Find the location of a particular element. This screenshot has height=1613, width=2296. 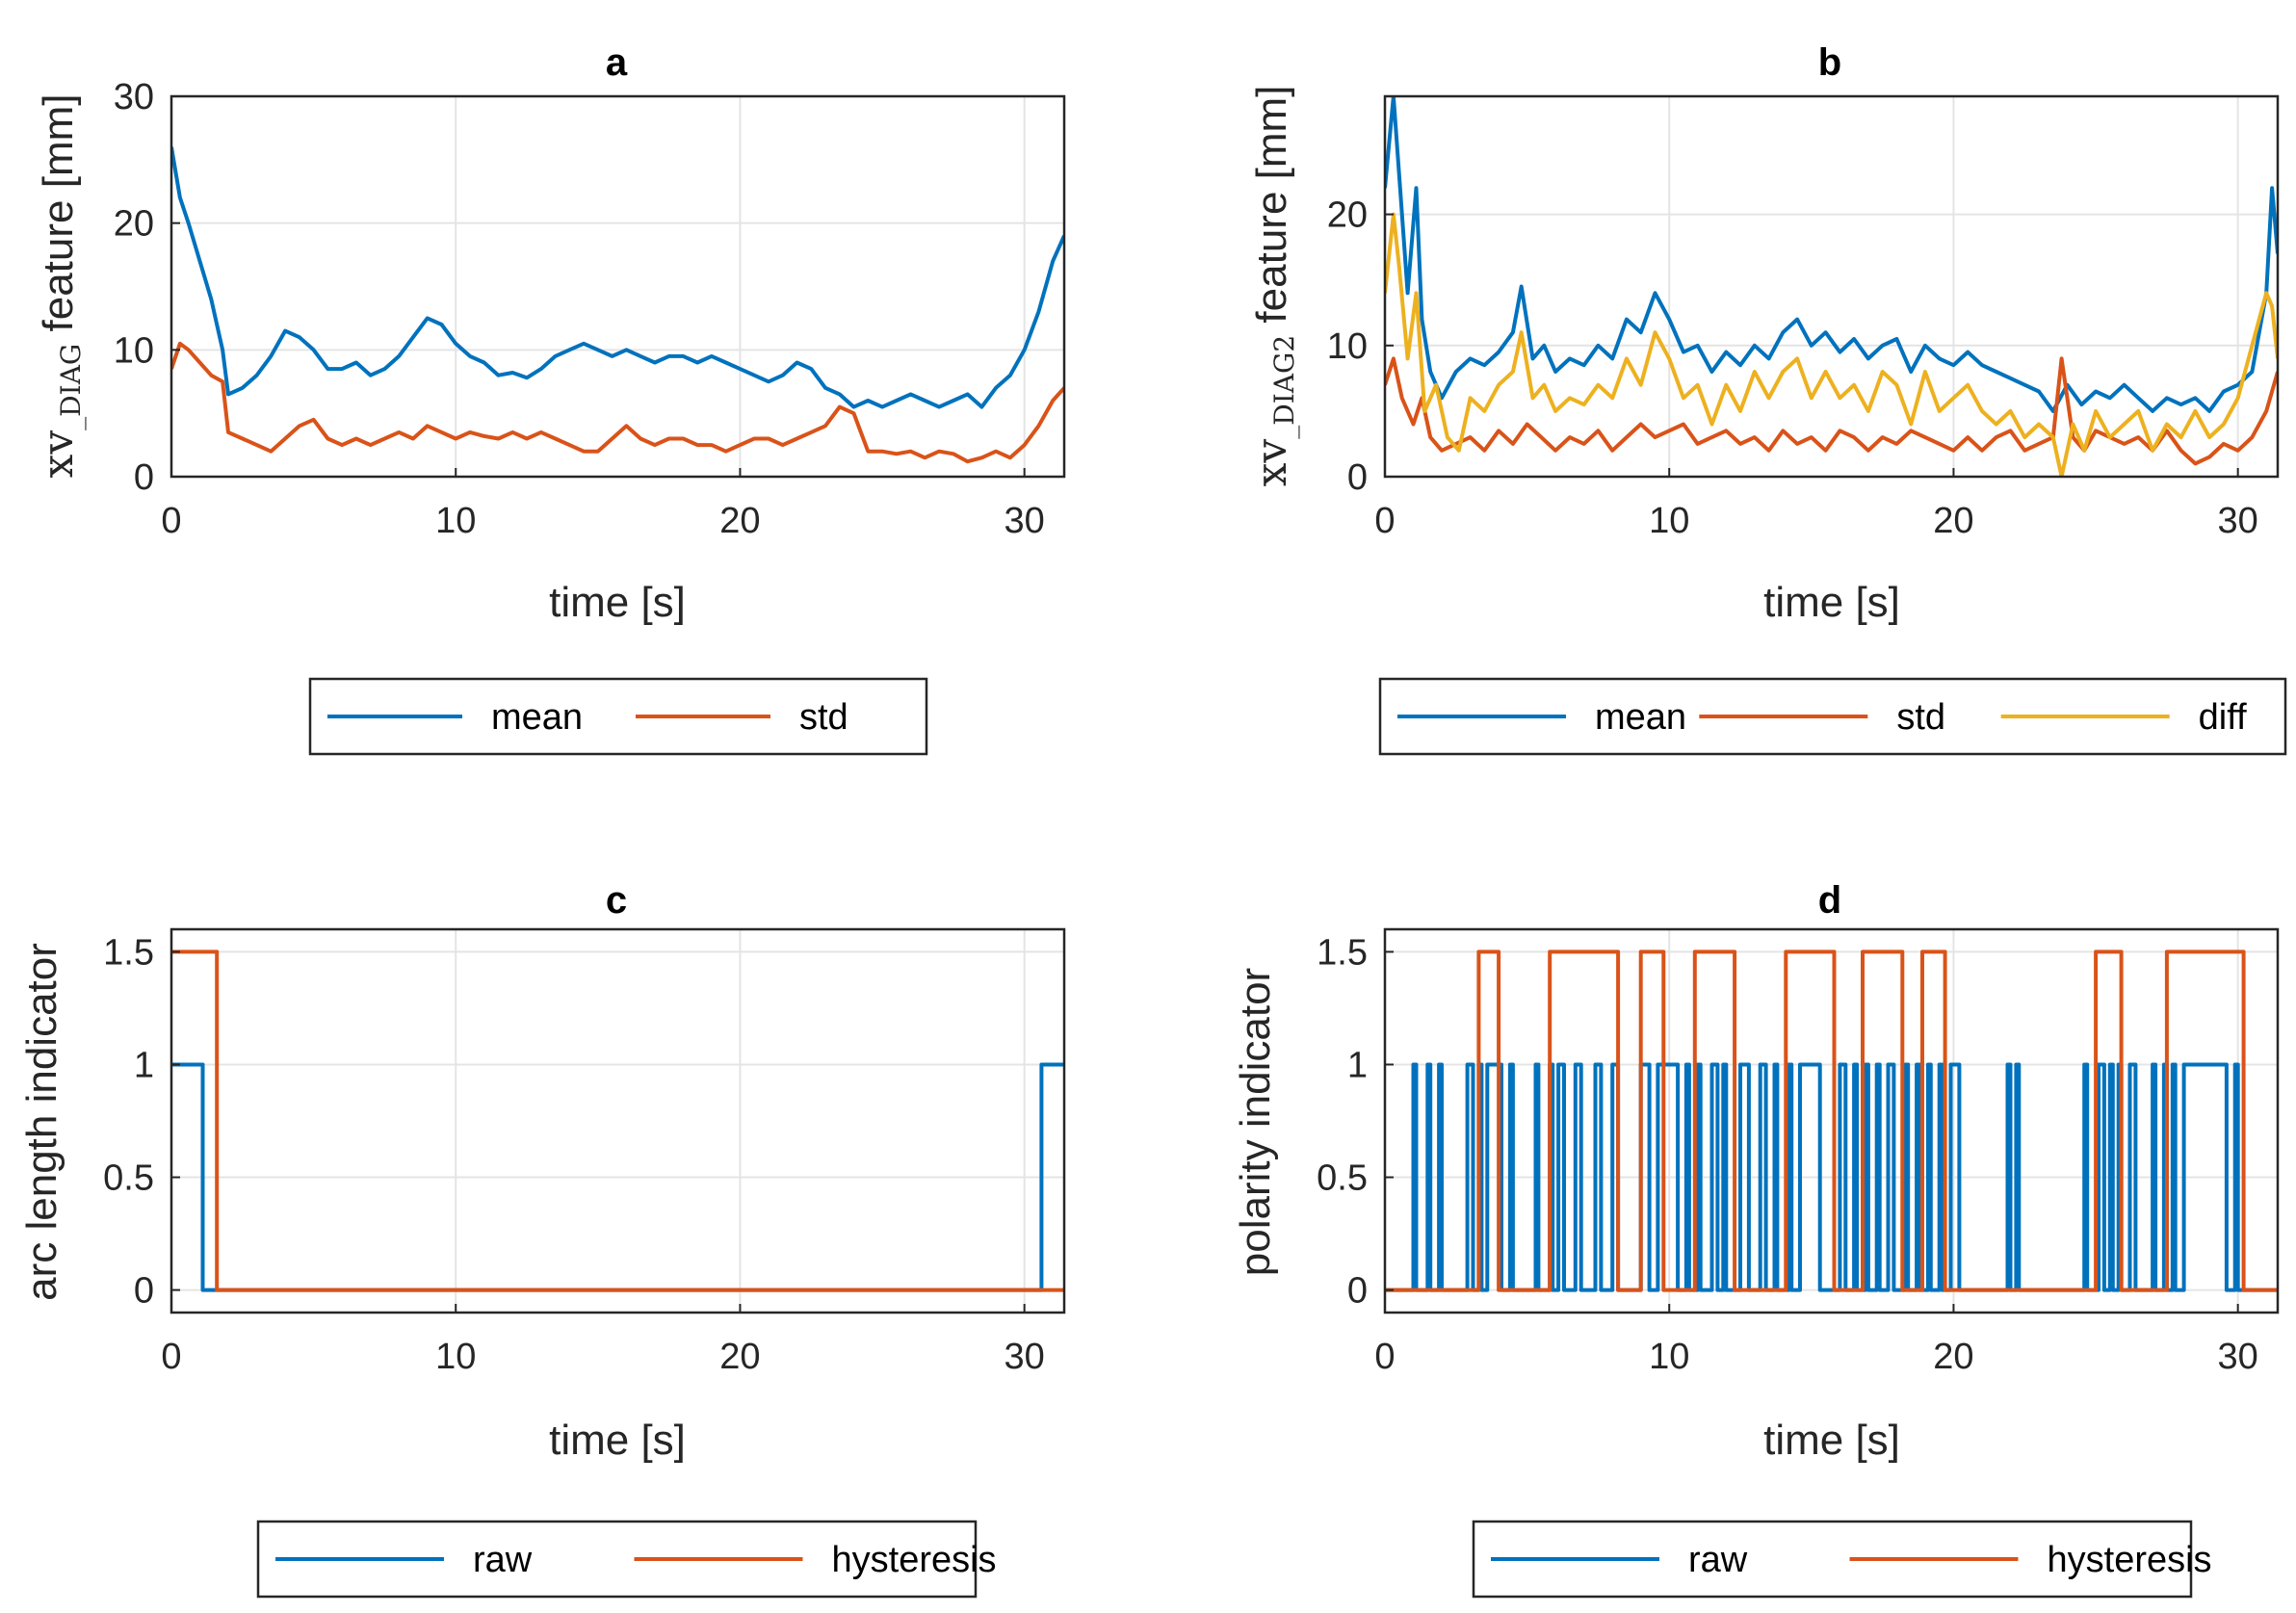

panel-d-title: d is located at coordinates (1829, 900).